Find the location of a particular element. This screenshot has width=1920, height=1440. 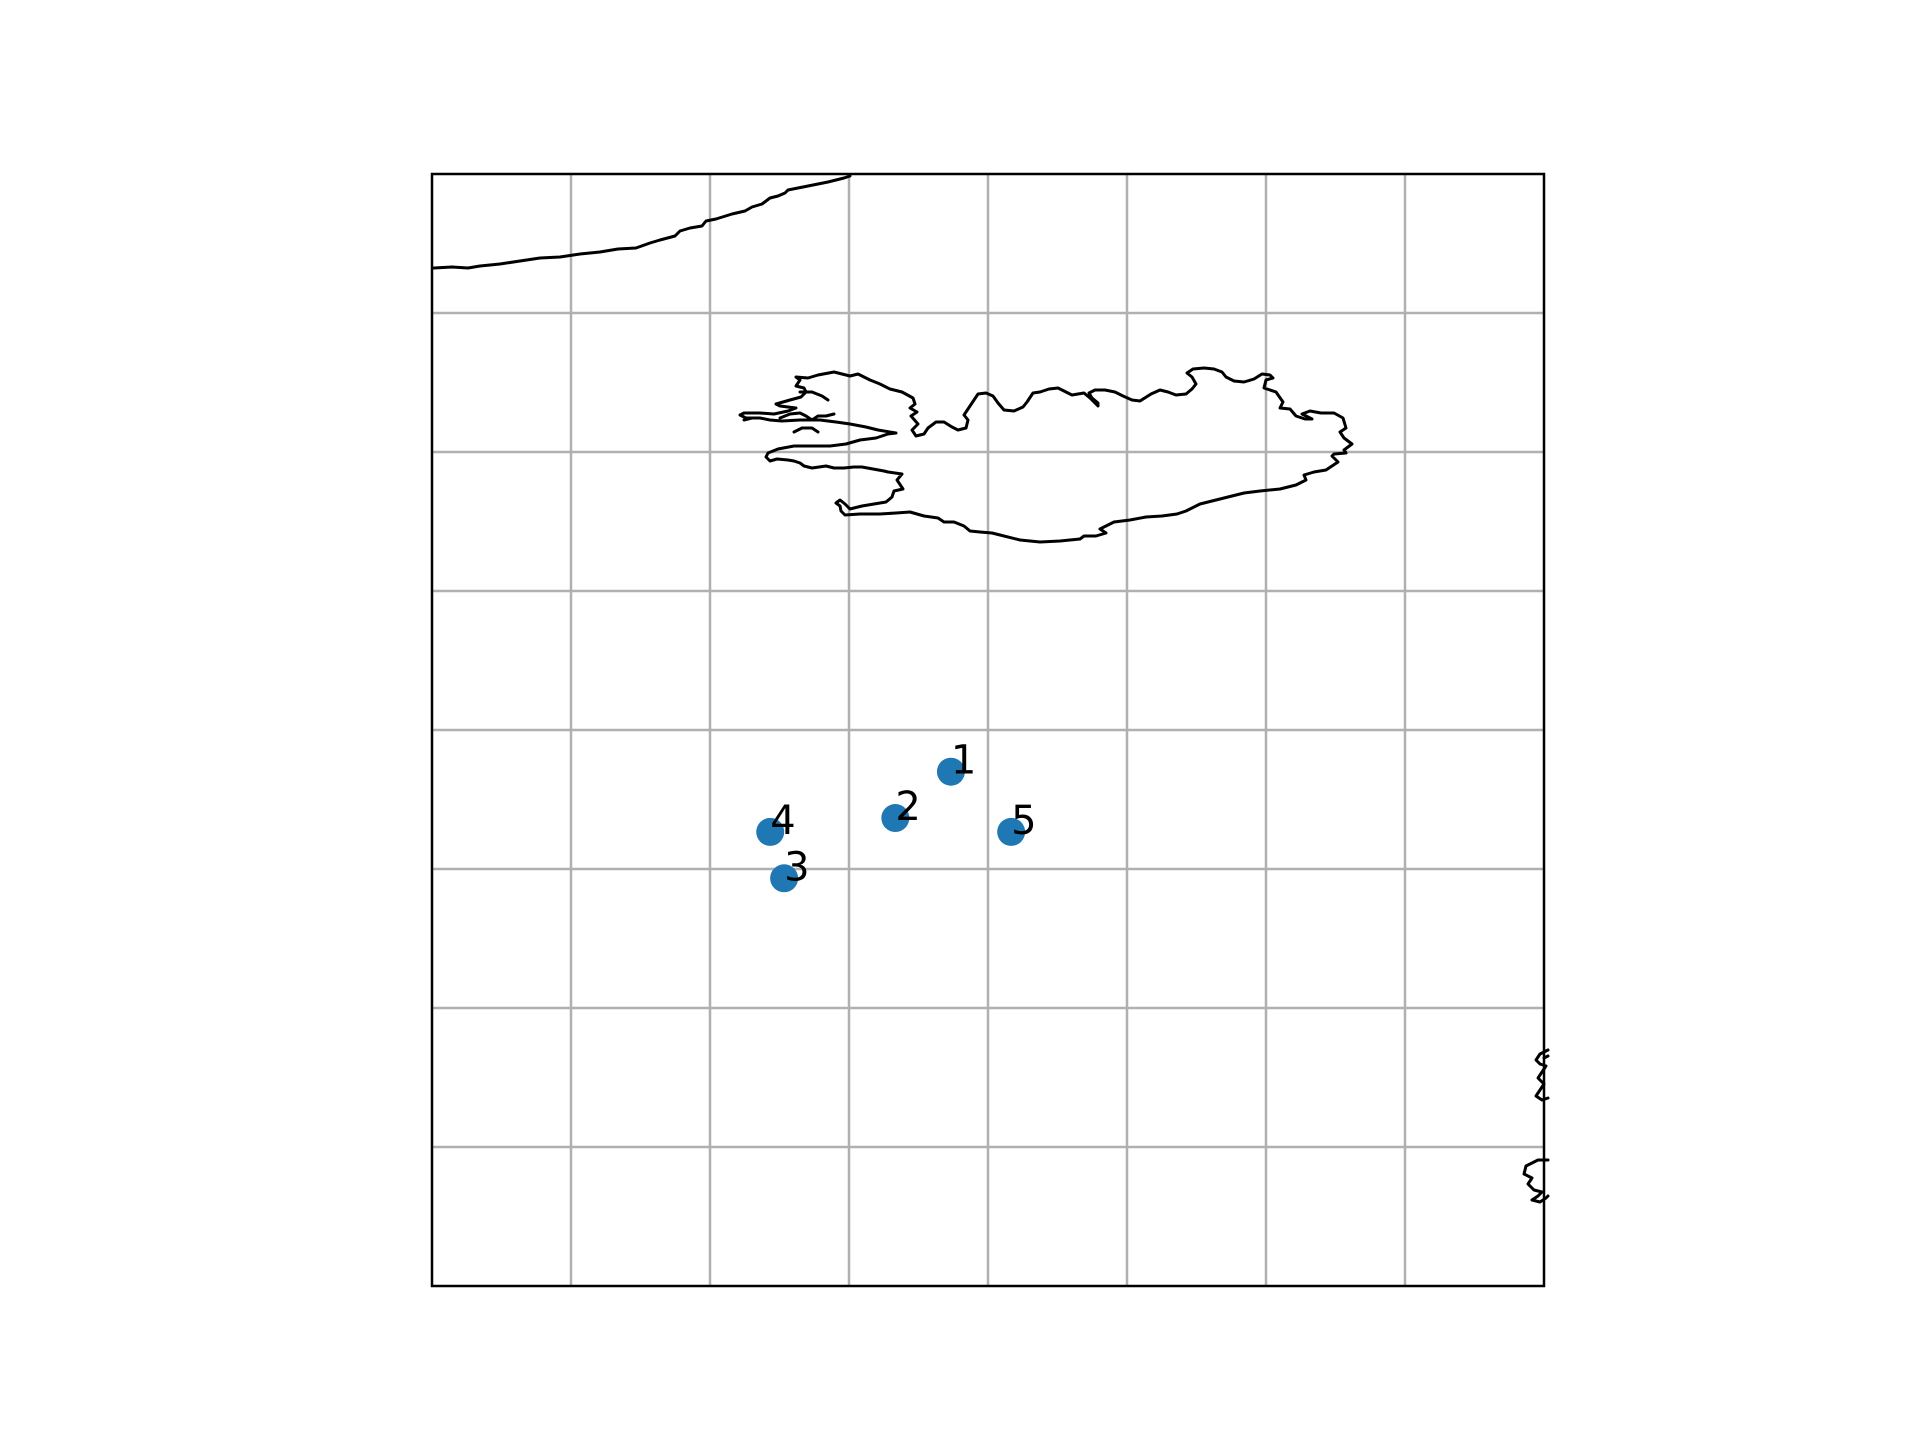

point-label: 2 is located at coordinates (907, 807).